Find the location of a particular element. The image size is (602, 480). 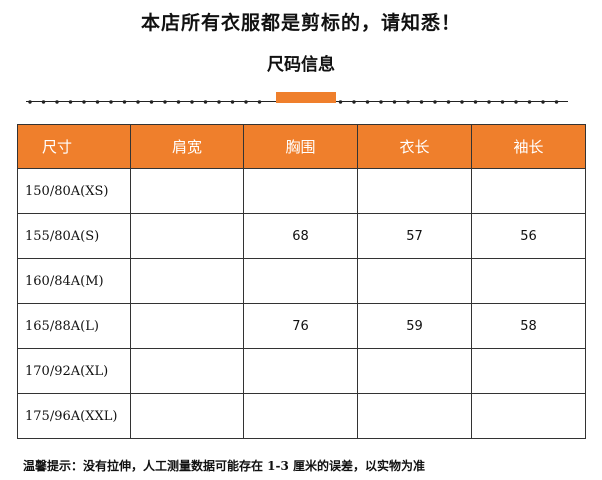

cell-size: 160/84A(M) is located at coordinates (74, 281).